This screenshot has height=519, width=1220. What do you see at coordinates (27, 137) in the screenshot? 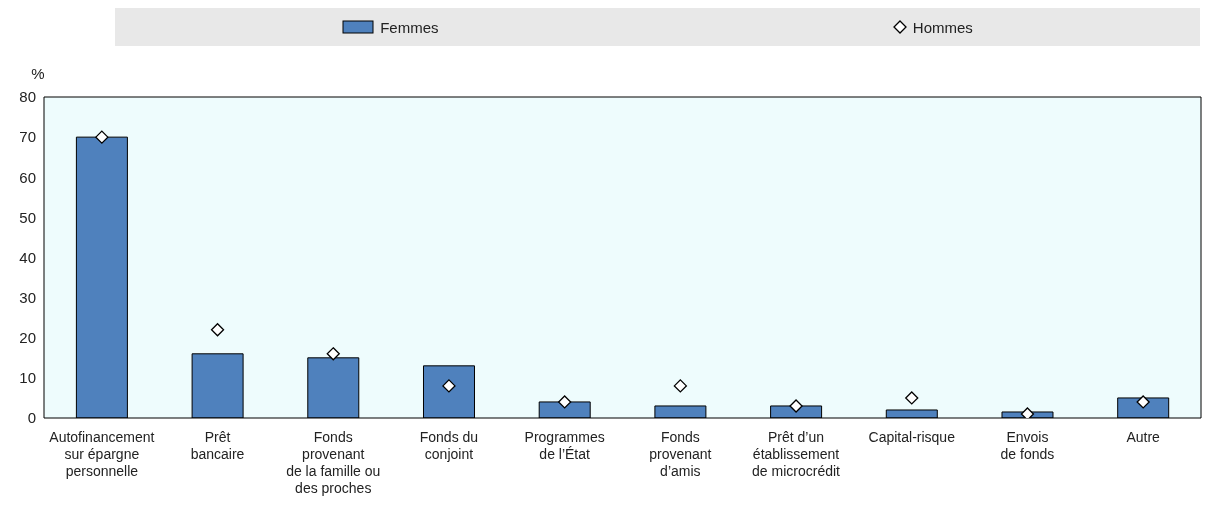
I see `y-tick-label: 70` at bounding box center [27, 137].